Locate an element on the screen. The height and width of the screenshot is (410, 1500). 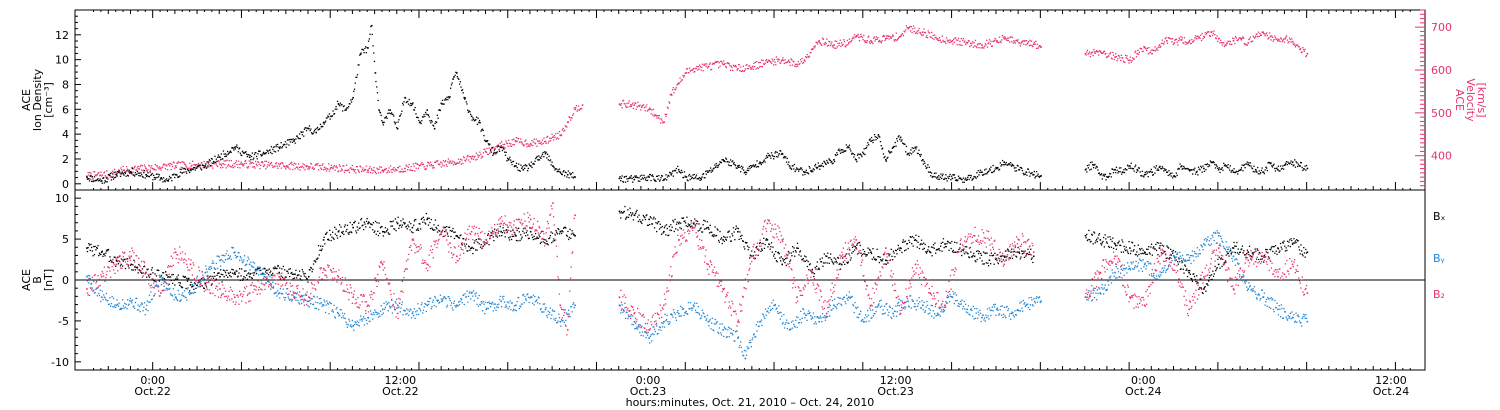
density-axis-label: Ion Density is located at coordinates (37, 99).